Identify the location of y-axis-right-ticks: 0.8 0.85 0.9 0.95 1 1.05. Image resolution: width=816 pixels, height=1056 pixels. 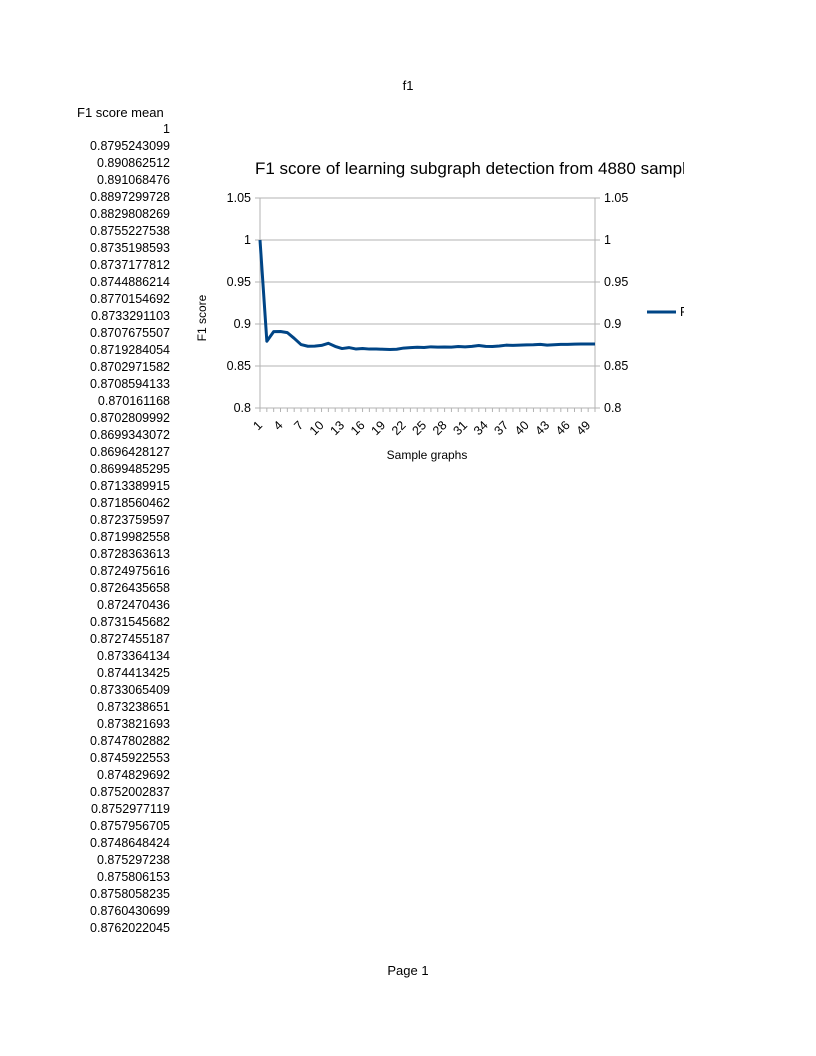
(611, 303).